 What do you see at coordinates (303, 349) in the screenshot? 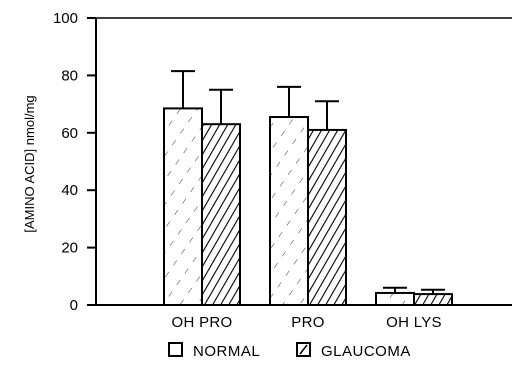
I see `legend-swatch-glaucoma-hatch` at bounding box center [303, 349].